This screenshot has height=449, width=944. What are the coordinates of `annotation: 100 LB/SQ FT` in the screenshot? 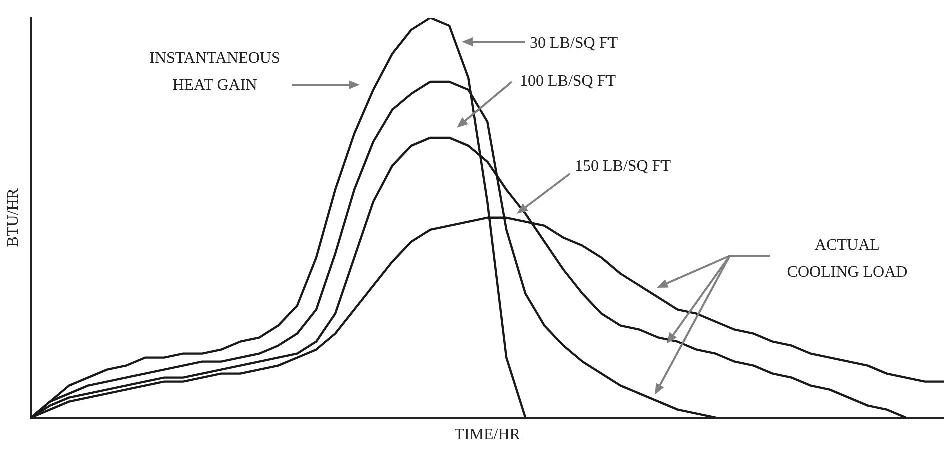 It's located at (569, 82).